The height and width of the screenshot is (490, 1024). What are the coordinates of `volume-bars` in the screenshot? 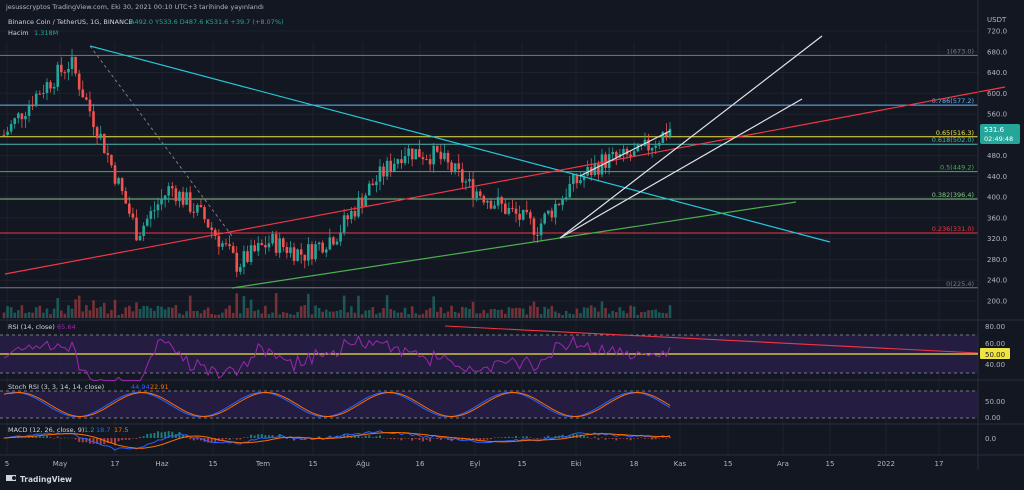 It's located at (337, 305).